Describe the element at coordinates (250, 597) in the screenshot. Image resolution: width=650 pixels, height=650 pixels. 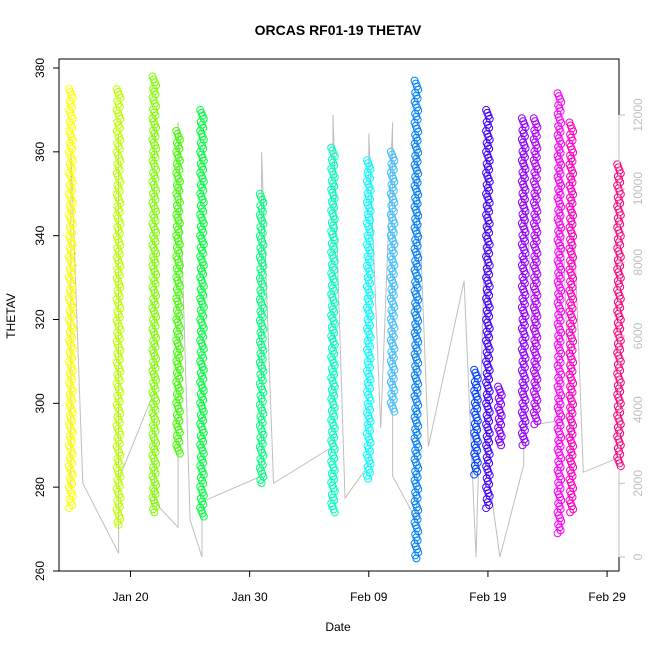
I see `x-tick-label: Jan 30` at that location.